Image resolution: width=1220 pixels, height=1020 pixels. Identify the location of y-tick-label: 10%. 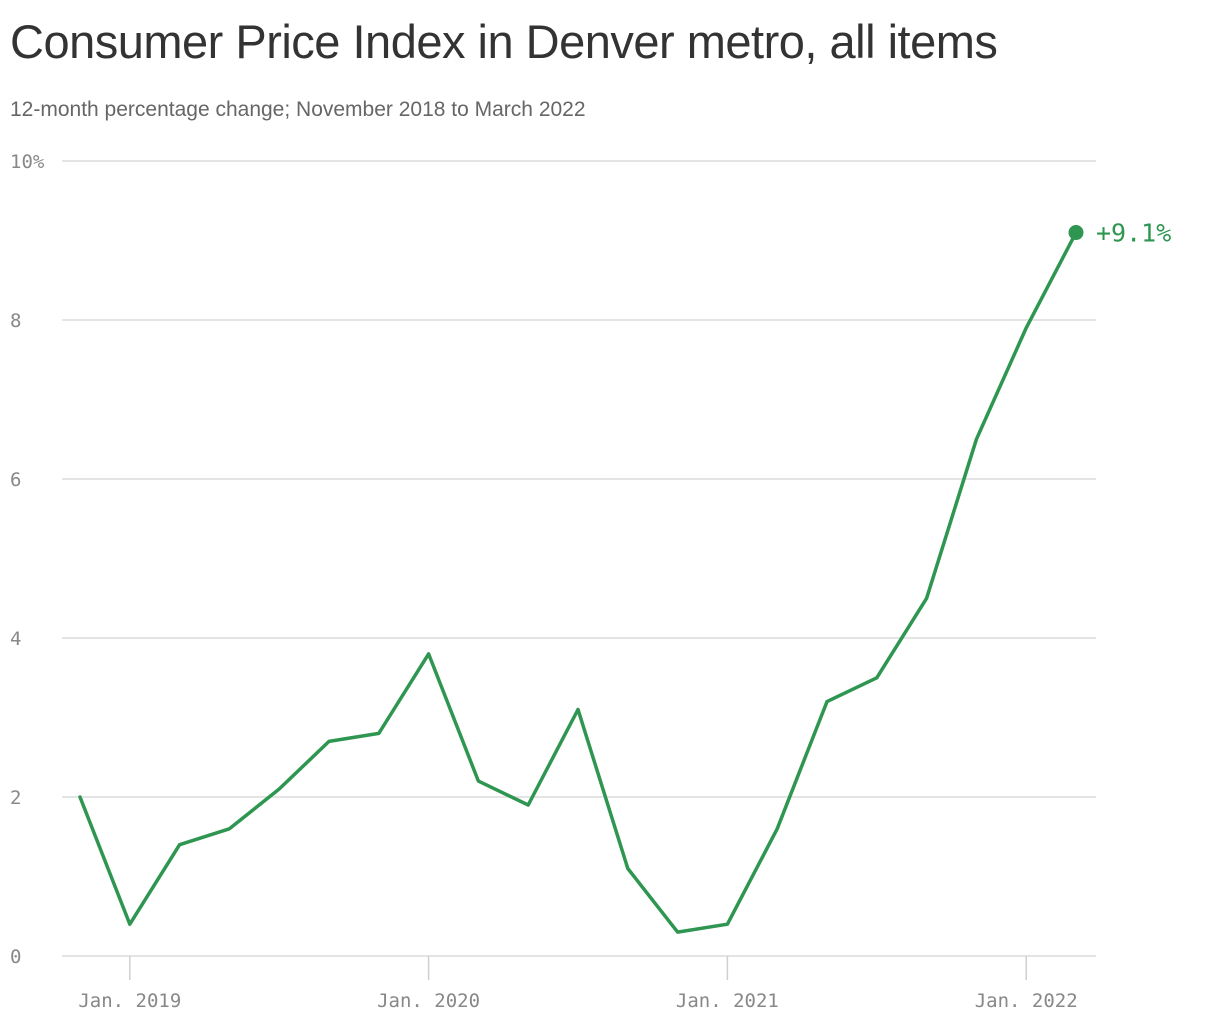
(27, 162).